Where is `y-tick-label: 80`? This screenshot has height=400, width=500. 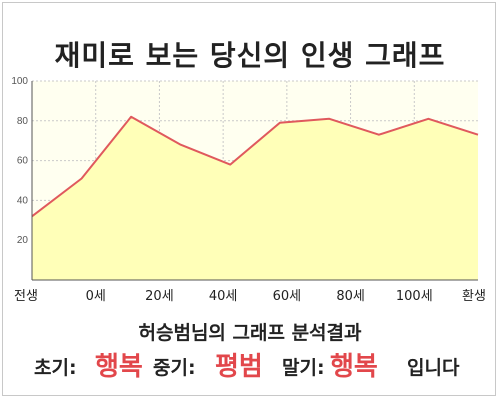
y-tick-label: 80 is located at coordinates (23, 121).